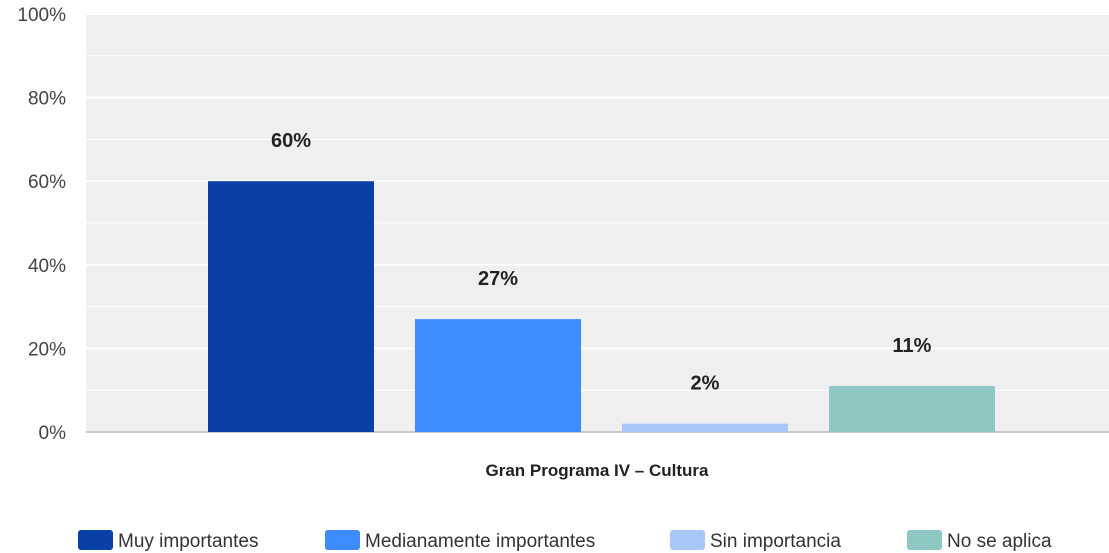 This screenshot has height=553, width=1109. What do you see at coordinates (498, 375) in the screenshot?
I see `bar-medianamente-importantes` at bounding box center [498, 375].